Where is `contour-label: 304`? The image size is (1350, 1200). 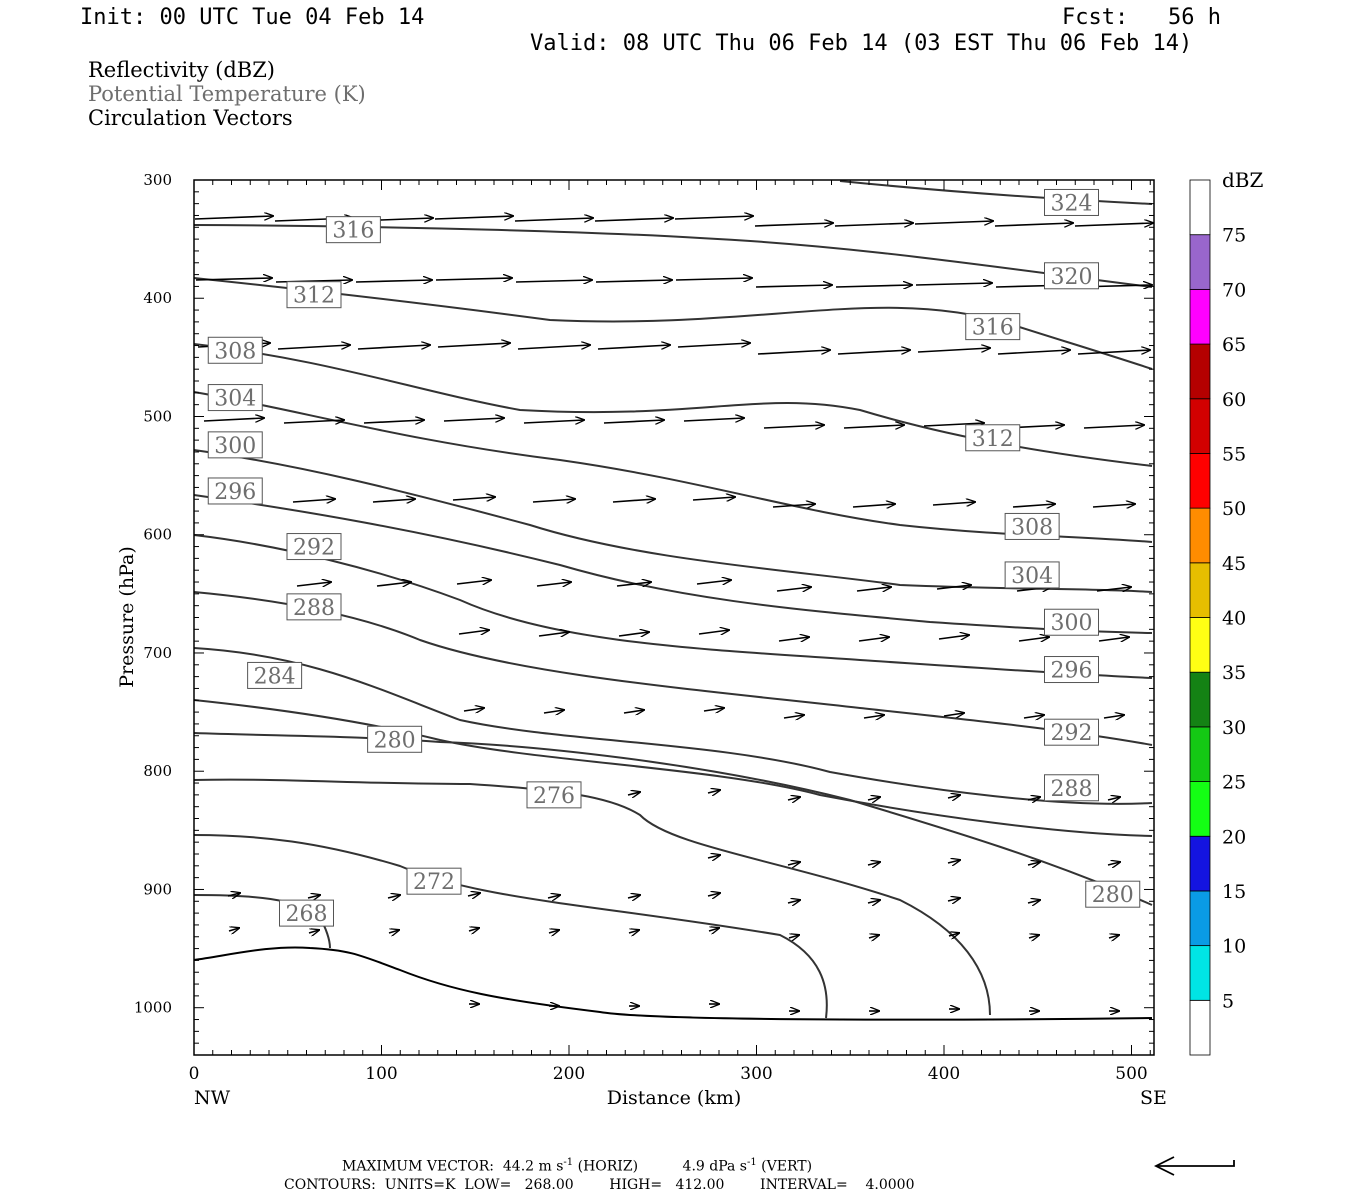
contour-label: 304 is located at coordinates (1032, 575).